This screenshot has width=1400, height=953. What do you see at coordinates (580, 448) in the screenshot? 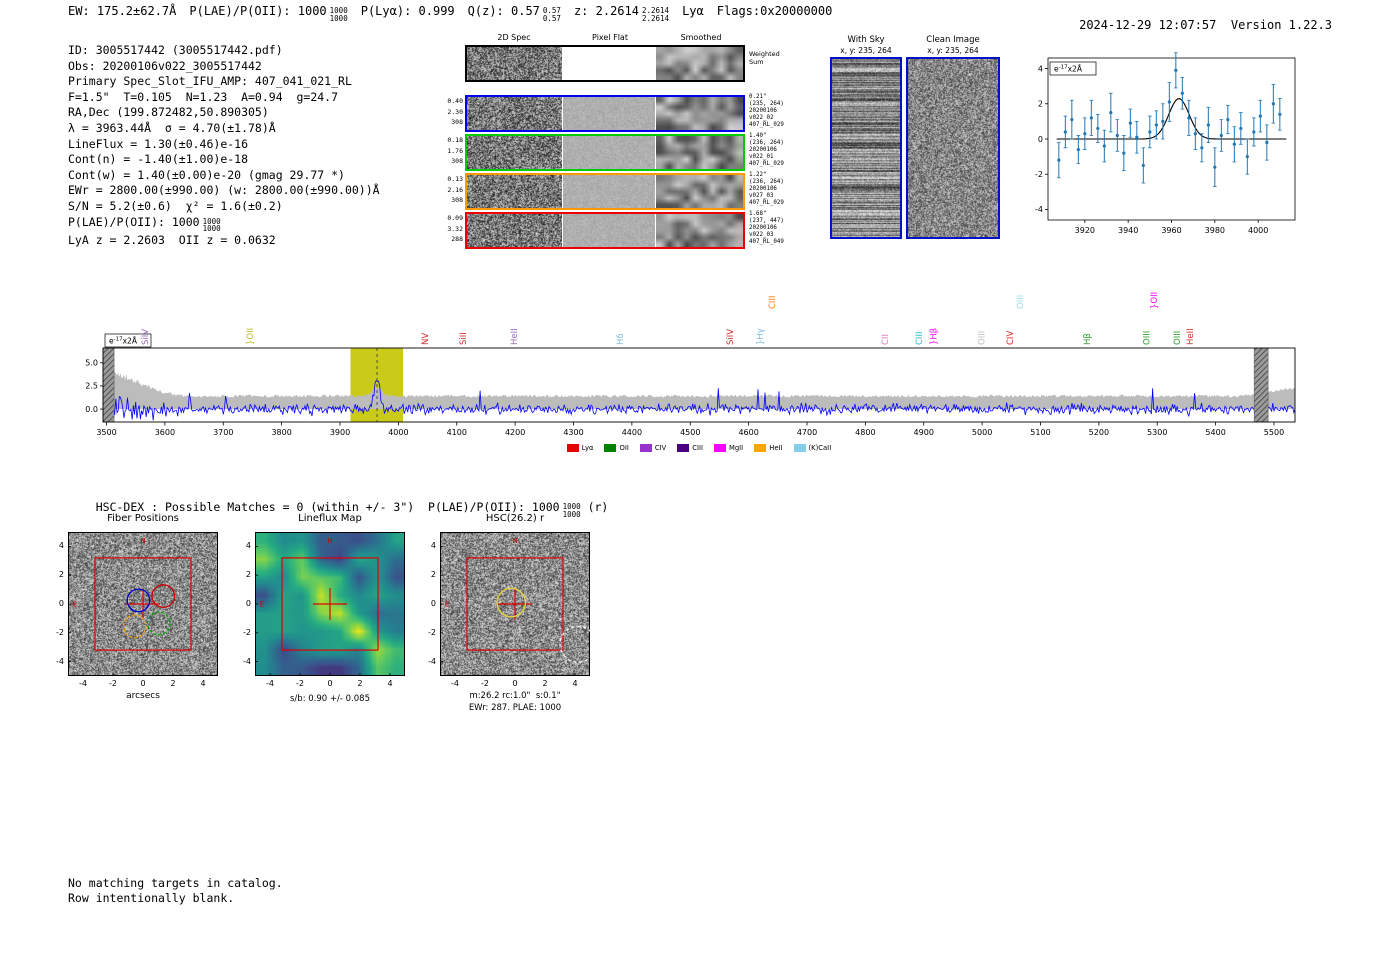
I see `legend-item: Lyα` at bounding box center [580, 448].